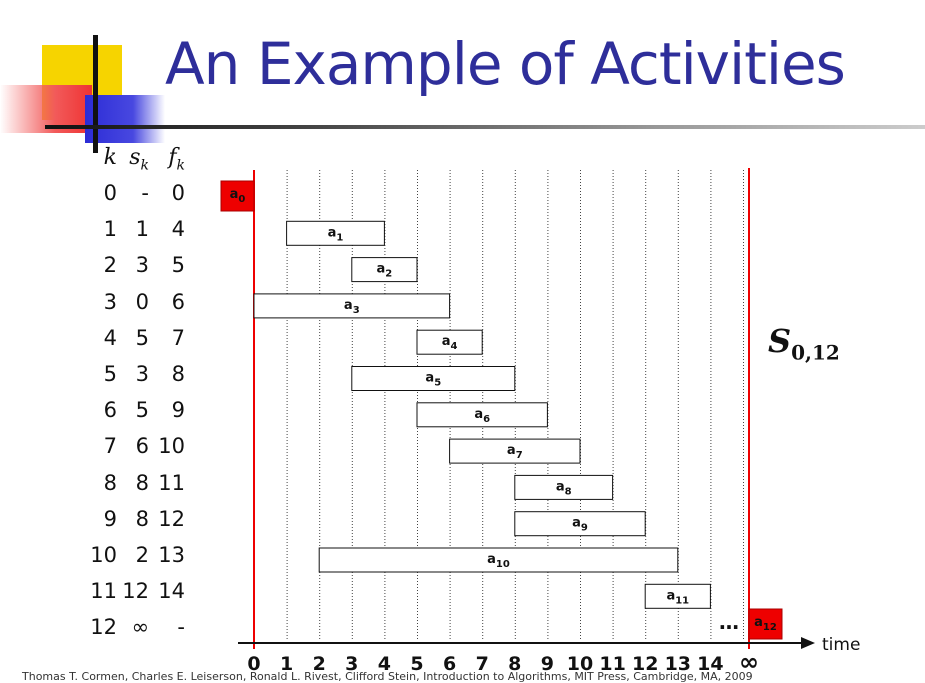 Image resolution: width=925 pixels, height=683 pixels. Describe the element at coordinates (135, 591) in the screenshot. I see `cell-s: 12` at that location.